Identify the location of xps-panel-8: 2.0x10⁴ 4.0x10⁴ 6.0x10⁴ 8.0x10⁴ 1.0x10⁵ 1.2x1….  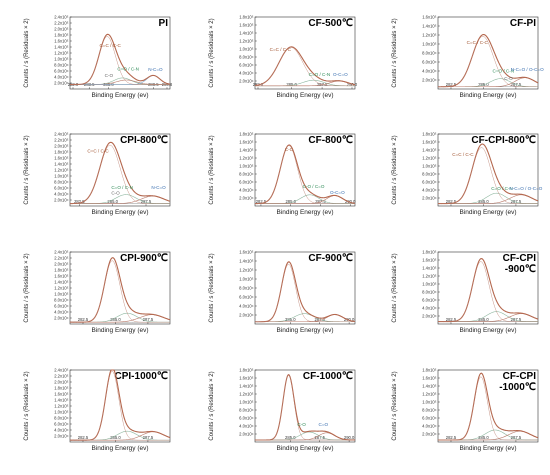
(282, 291).